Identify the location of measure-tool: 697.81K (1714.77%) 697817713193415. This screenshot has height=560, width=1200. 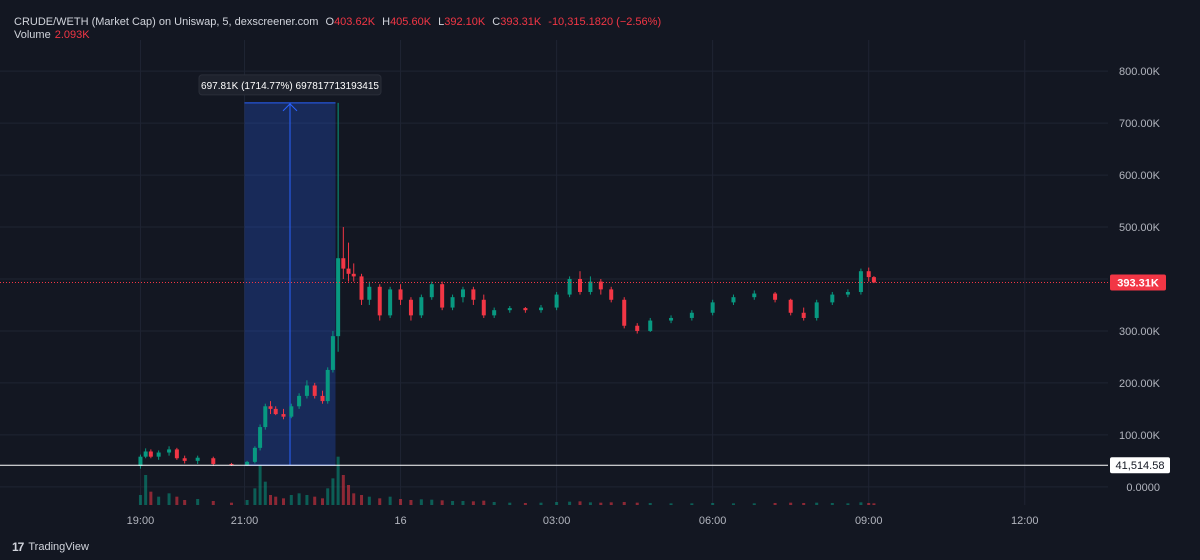
(290, 270).